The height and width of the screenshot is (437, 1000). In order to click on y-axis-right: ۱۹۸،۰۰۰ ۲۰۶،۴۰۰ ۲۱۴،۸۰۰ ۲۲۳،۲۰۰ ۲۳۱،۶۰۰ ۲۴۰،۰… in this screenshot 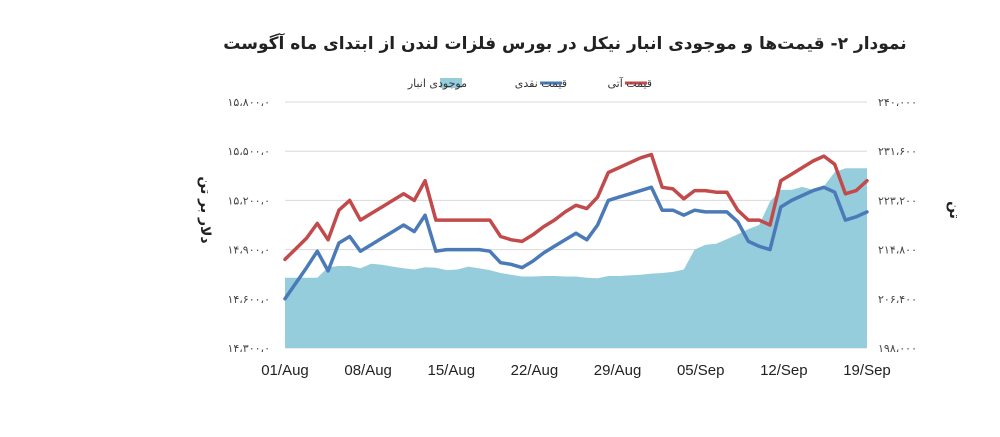, I will do `click(897, 225)`.